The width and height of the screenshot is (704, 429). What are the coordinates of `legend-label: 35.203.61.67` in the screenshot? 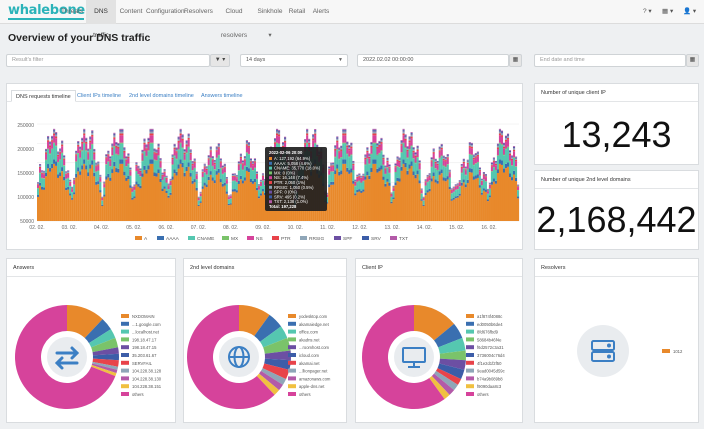 It's located at (144, 355).